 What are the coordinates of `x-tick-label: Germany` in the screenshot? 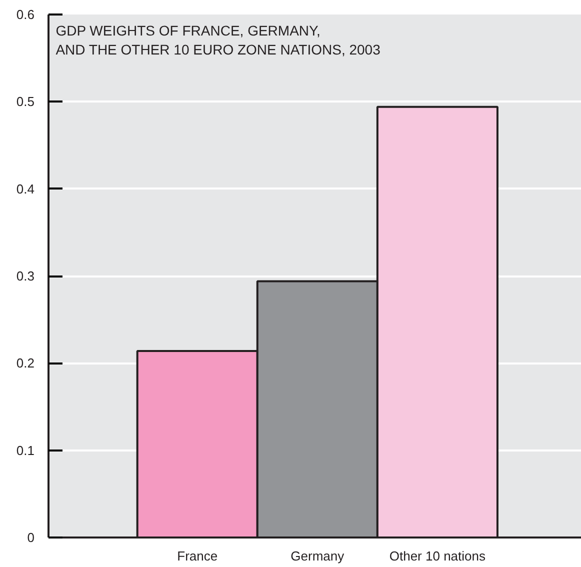 It's located at (317, 556).